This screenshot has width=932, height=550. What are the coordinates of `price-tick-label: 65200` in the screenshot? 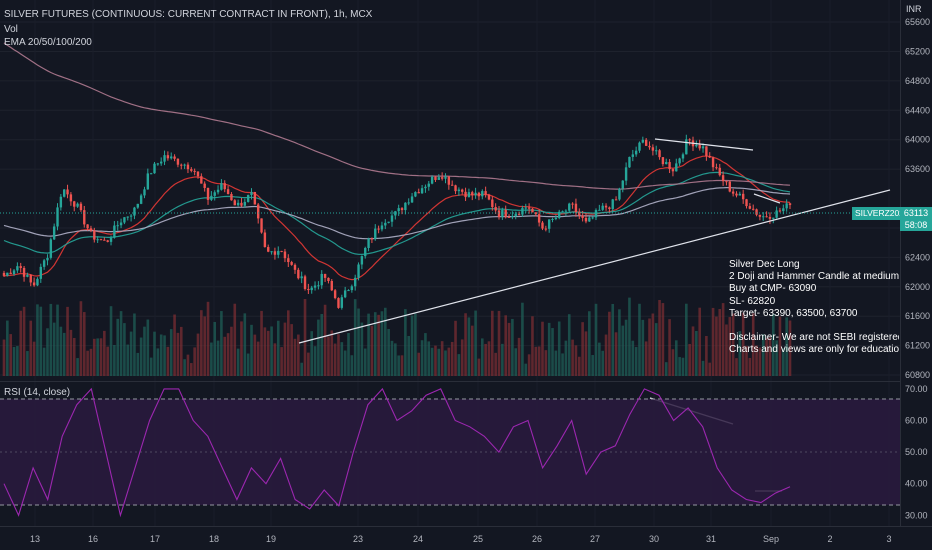 It's located at (917, 51).